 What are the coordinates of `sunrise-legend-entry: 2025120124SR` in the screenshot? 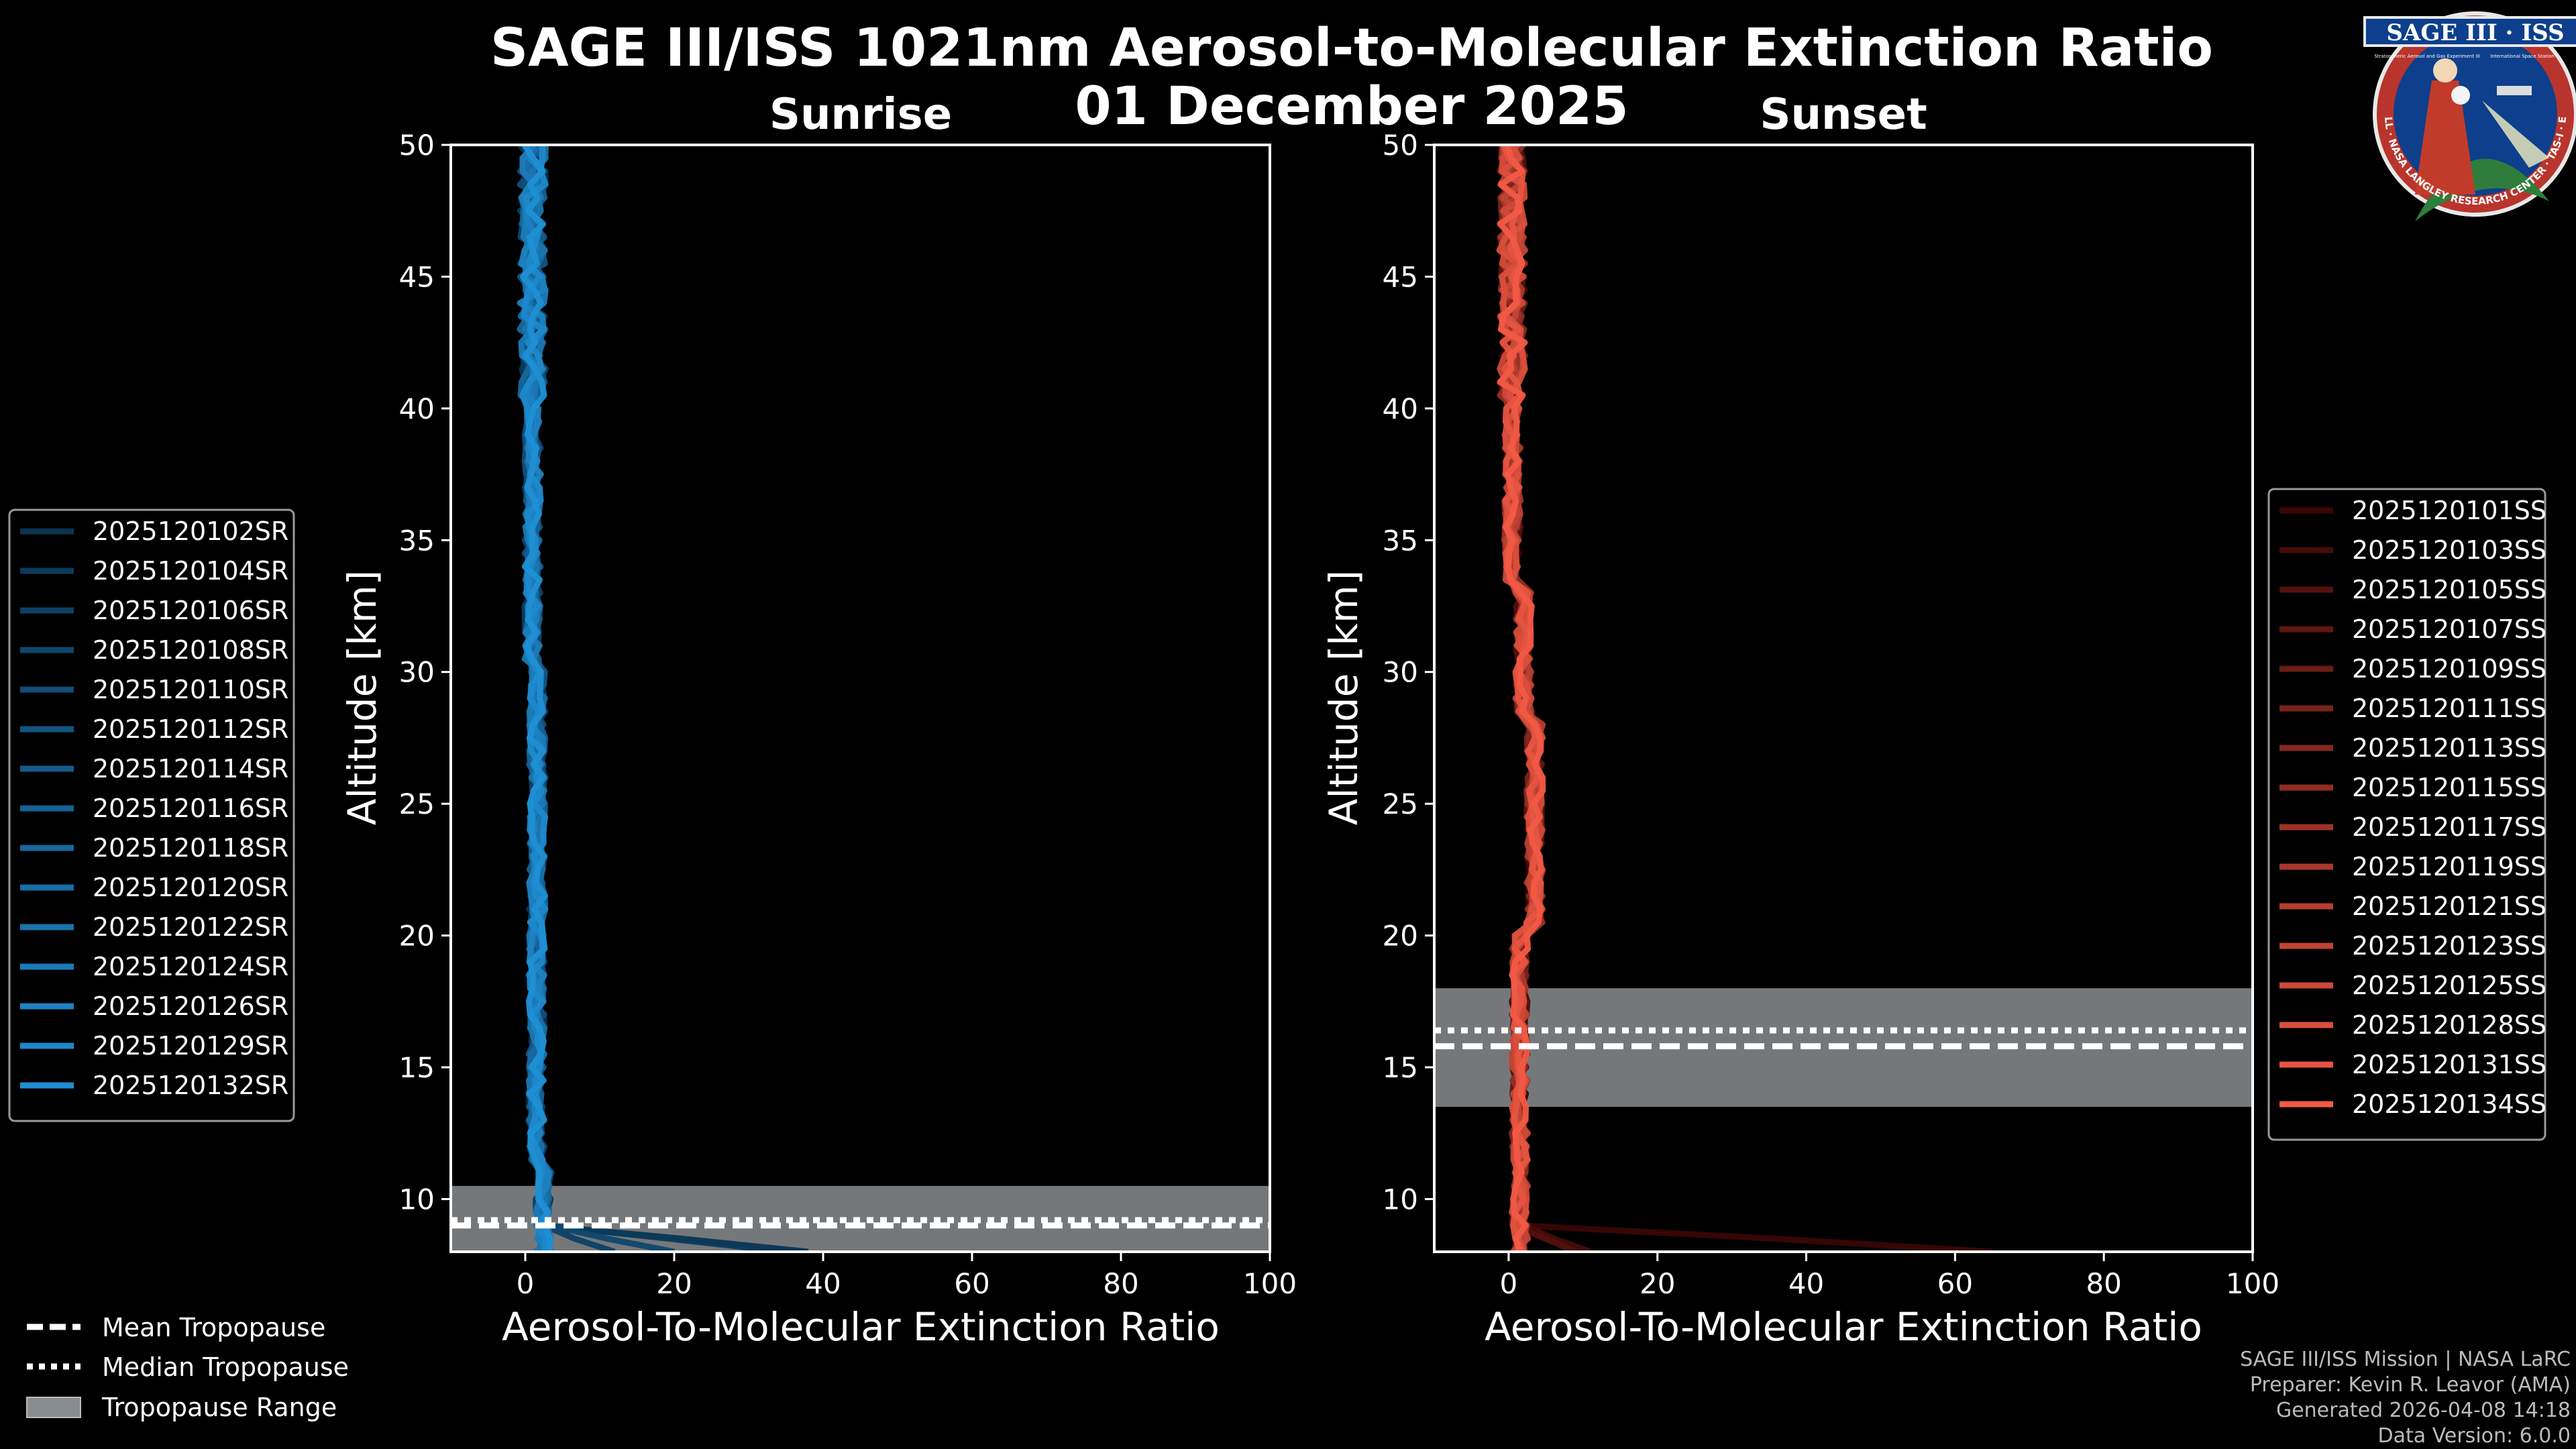 It's located at (190, 966).